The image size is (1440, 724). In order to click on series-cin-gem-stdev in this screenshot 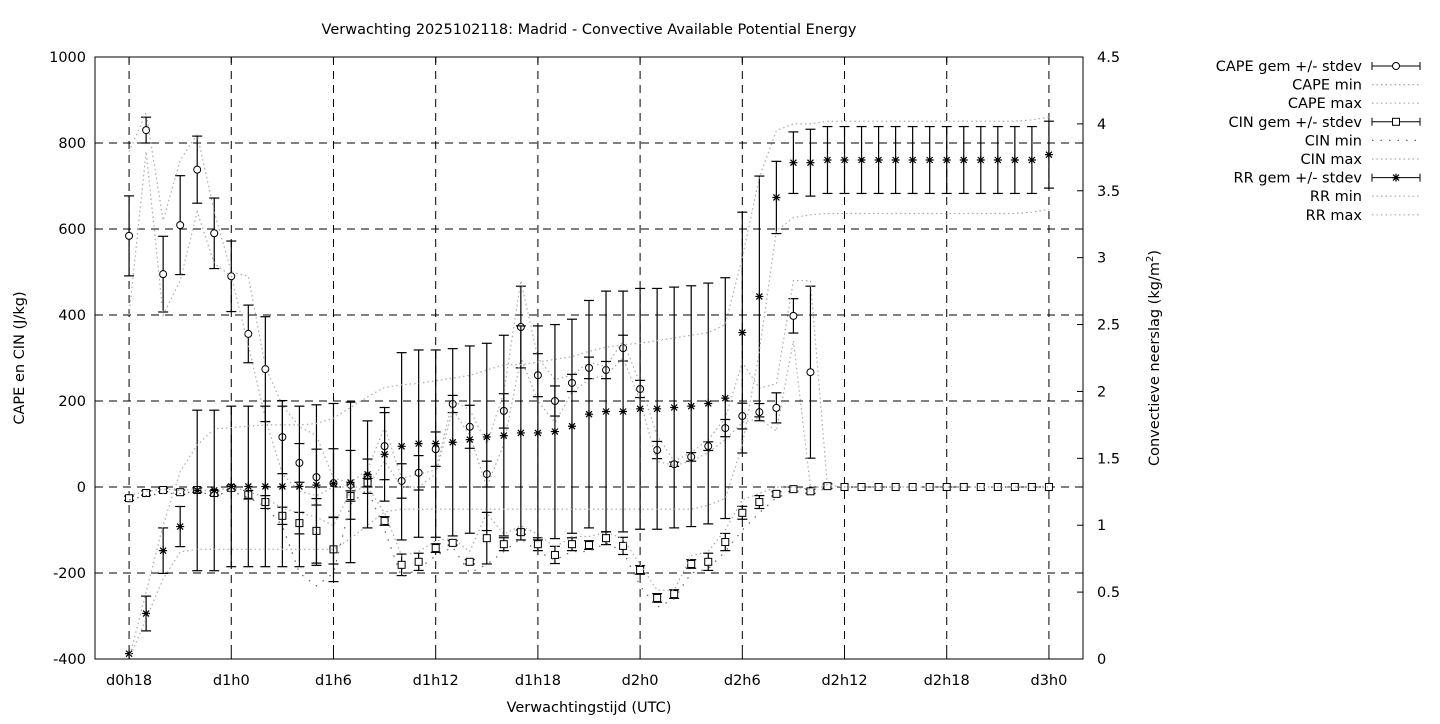, I will do `click(588, 540)`.